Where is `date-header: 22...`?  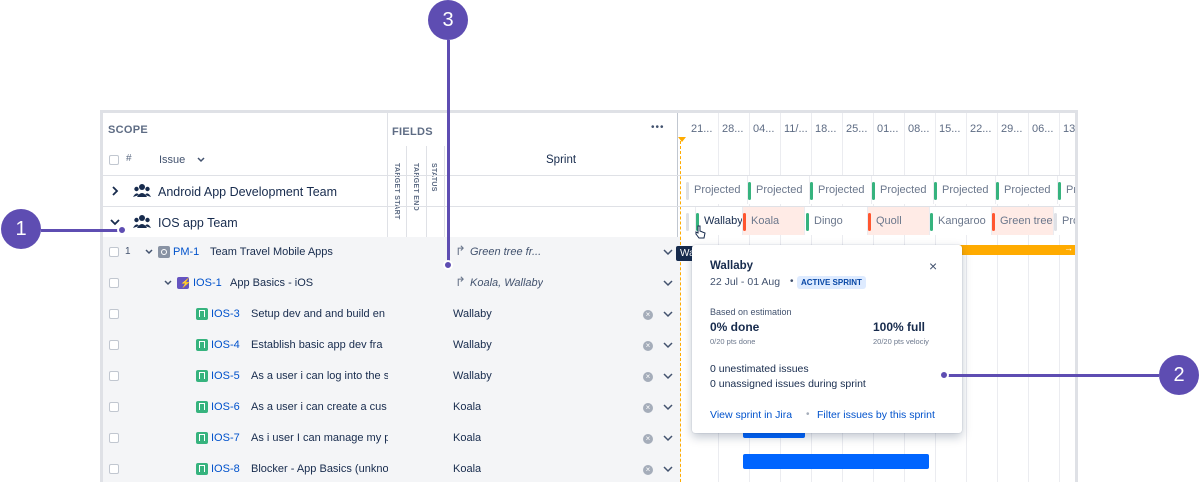
date-header: 22... is located at coordinates (981, 129).